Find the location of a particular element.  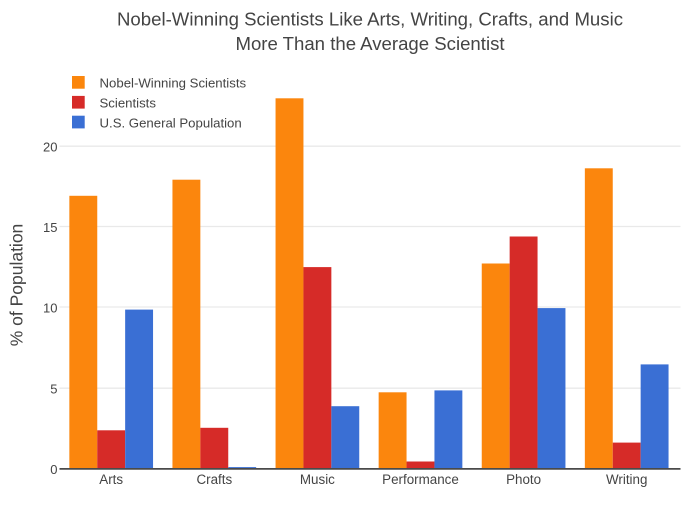

svg-text: U.S. General Population is located at coordinates (171, 122).